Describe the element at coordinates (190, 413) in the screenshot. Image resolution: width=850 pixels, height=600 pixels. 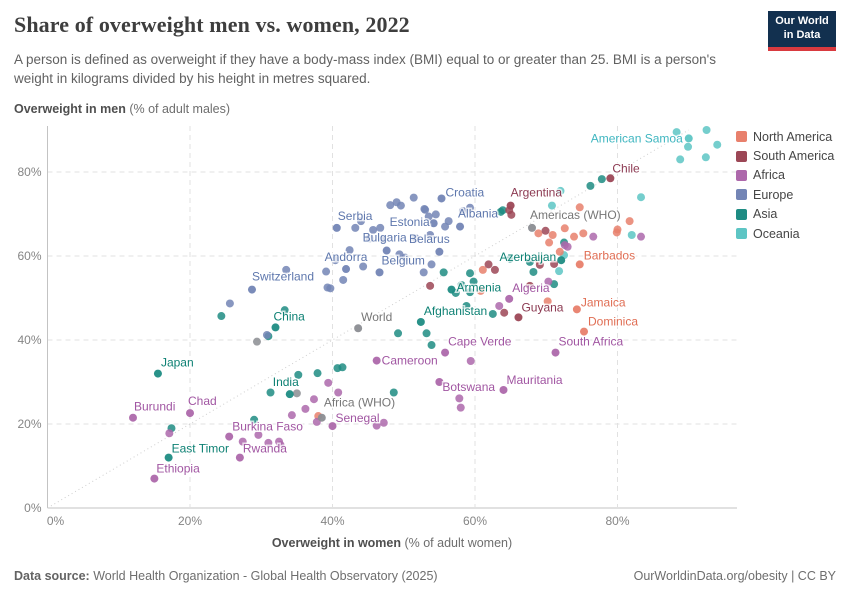
I see `data-point-chad` at that location.